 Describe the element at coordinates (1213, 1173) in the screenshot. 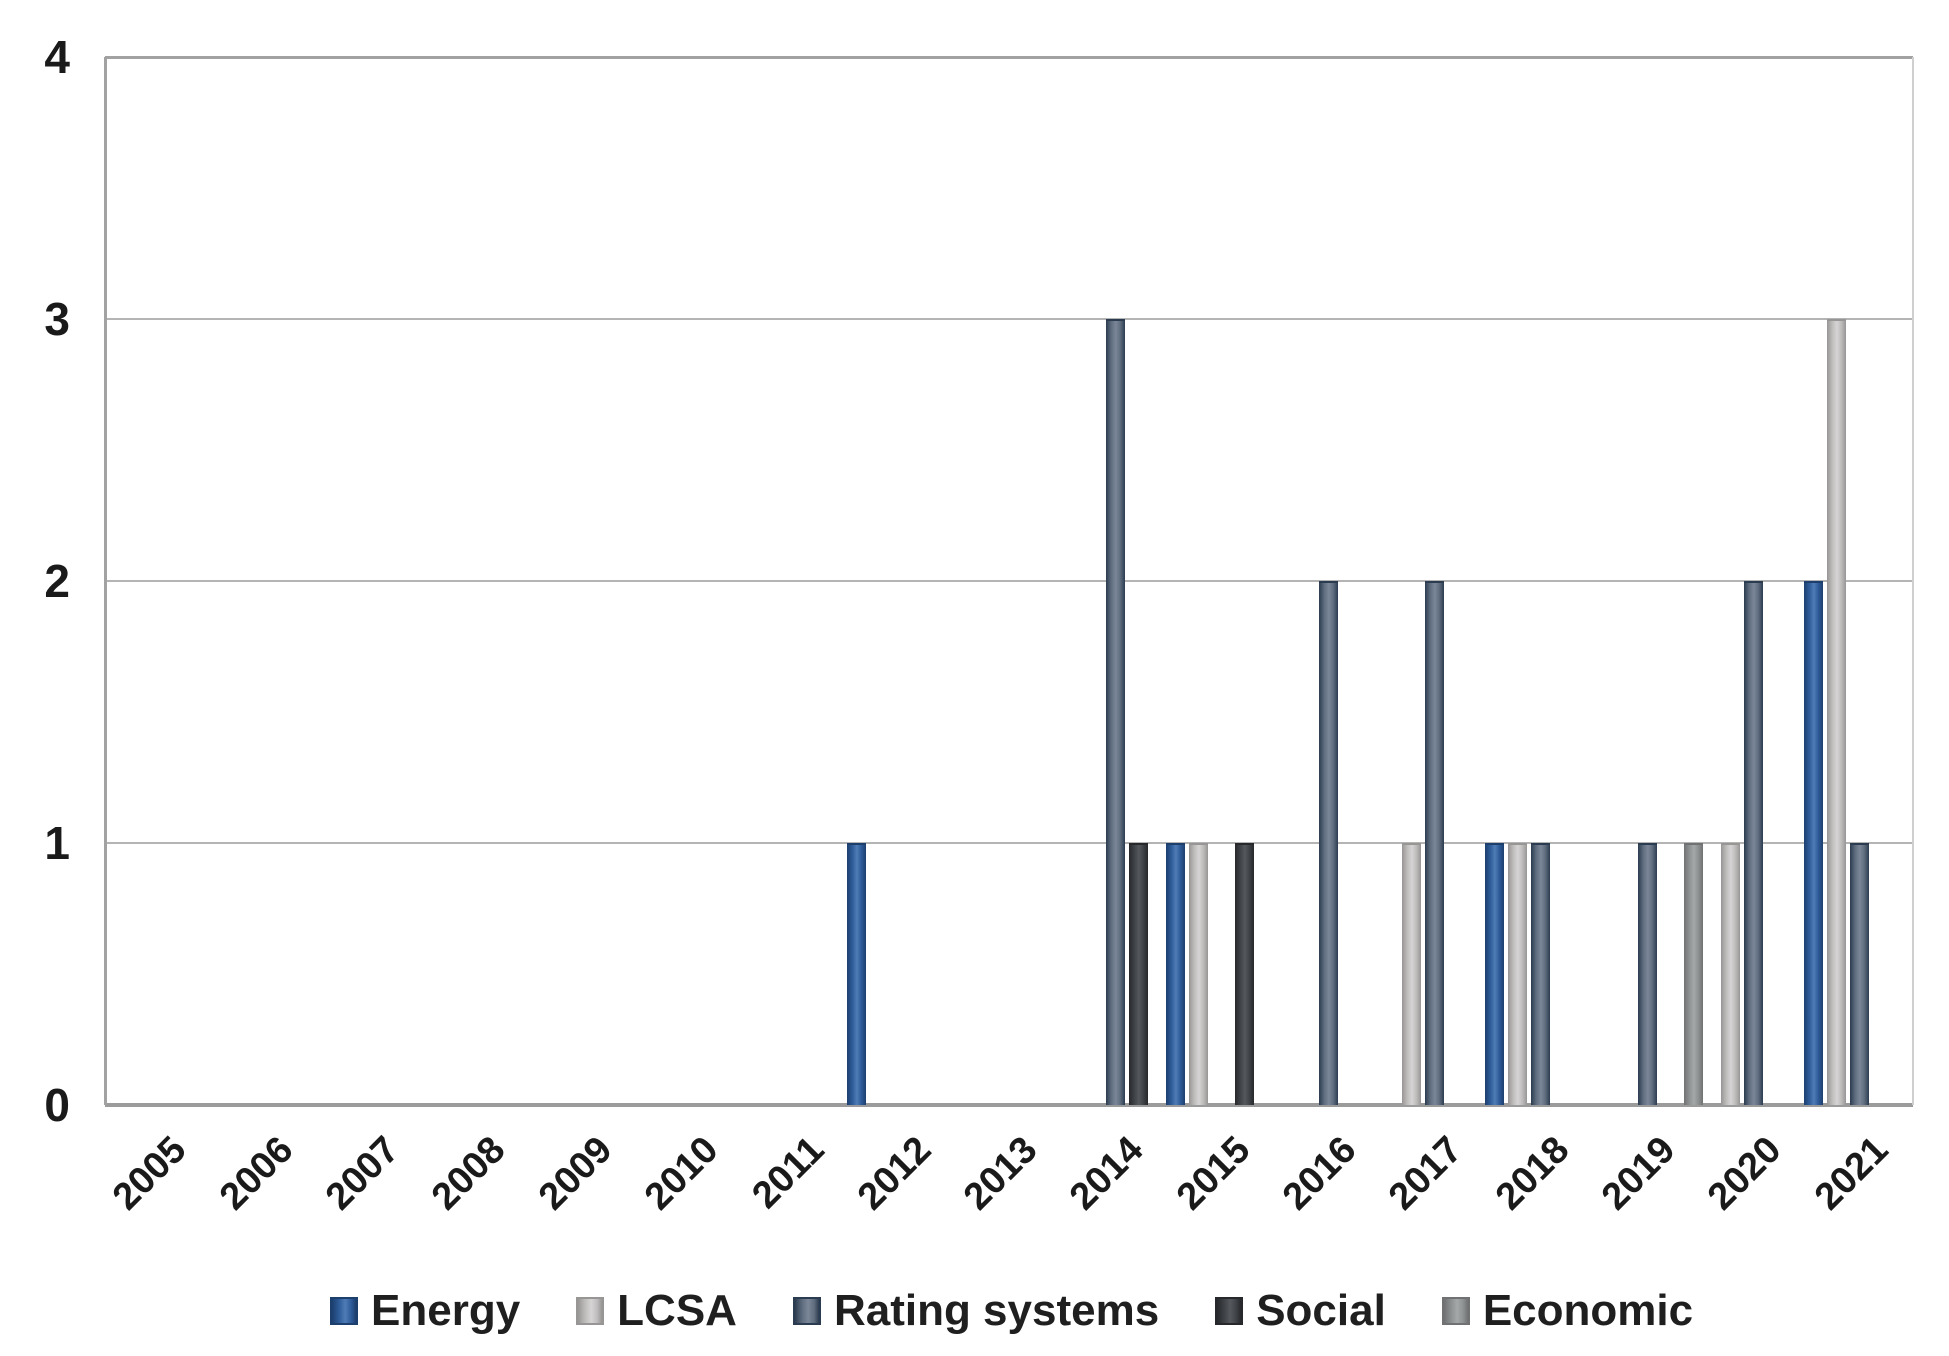

I see `x-axis-label: 2015` at that location.